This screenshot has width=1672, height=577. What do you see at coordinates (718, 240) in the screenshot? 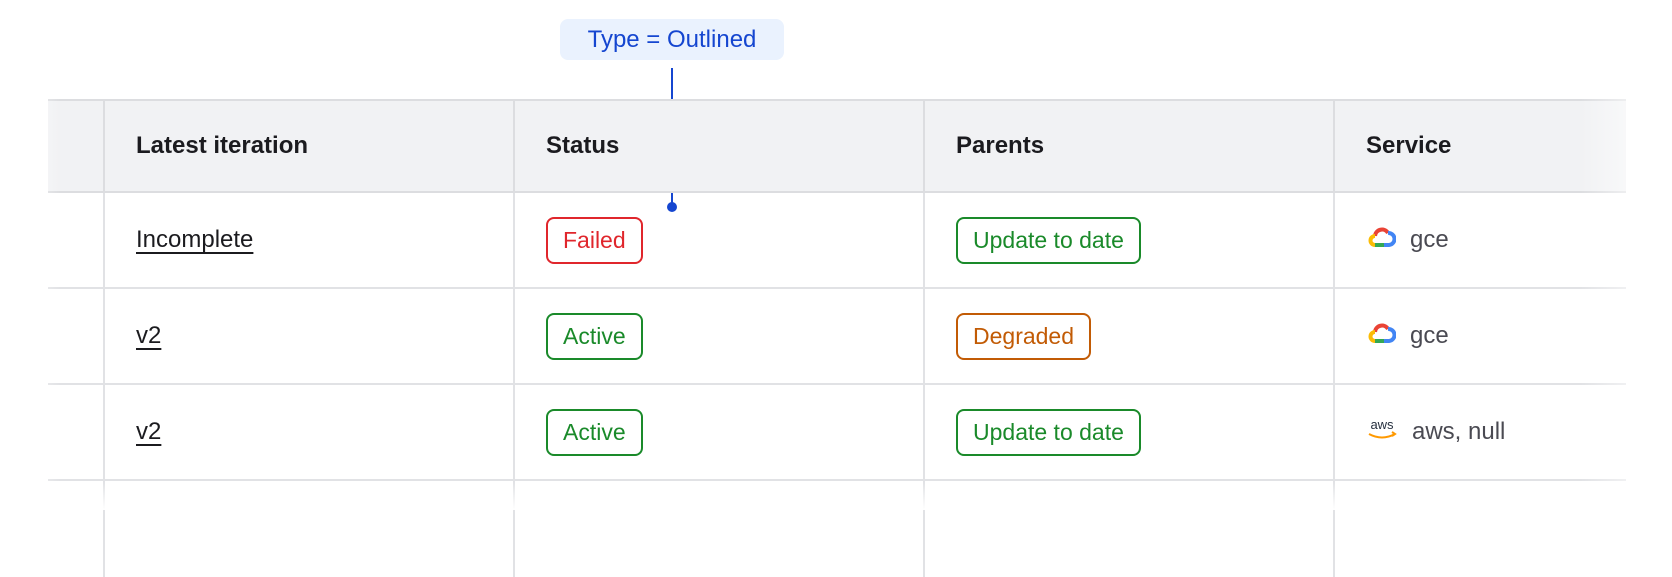
I see `status-cell: Failed` at bounding box center [718, 240].